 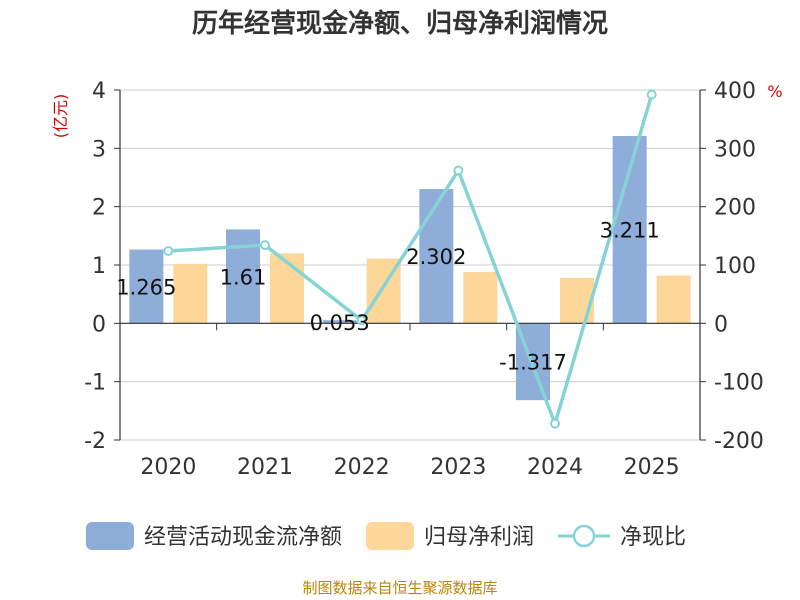 I want to click on data-label: 1.265, so click(x=146, y=287).